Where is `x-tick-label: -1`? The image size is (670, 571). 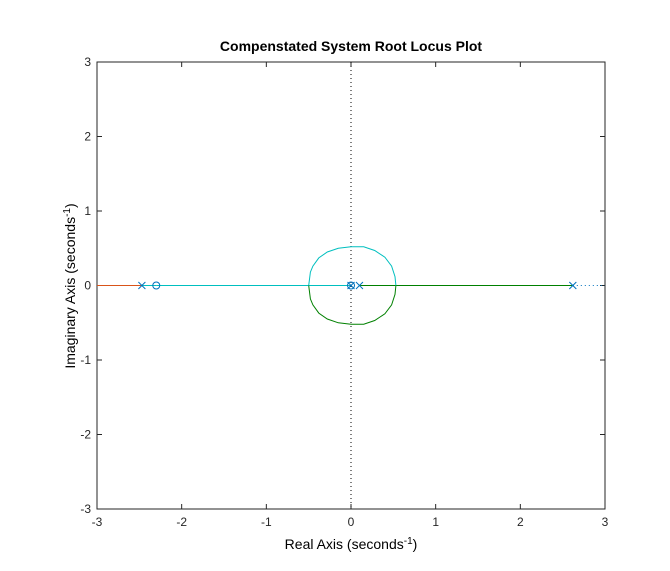
x-tick-label: -1 is located at coordinates (266, 522).